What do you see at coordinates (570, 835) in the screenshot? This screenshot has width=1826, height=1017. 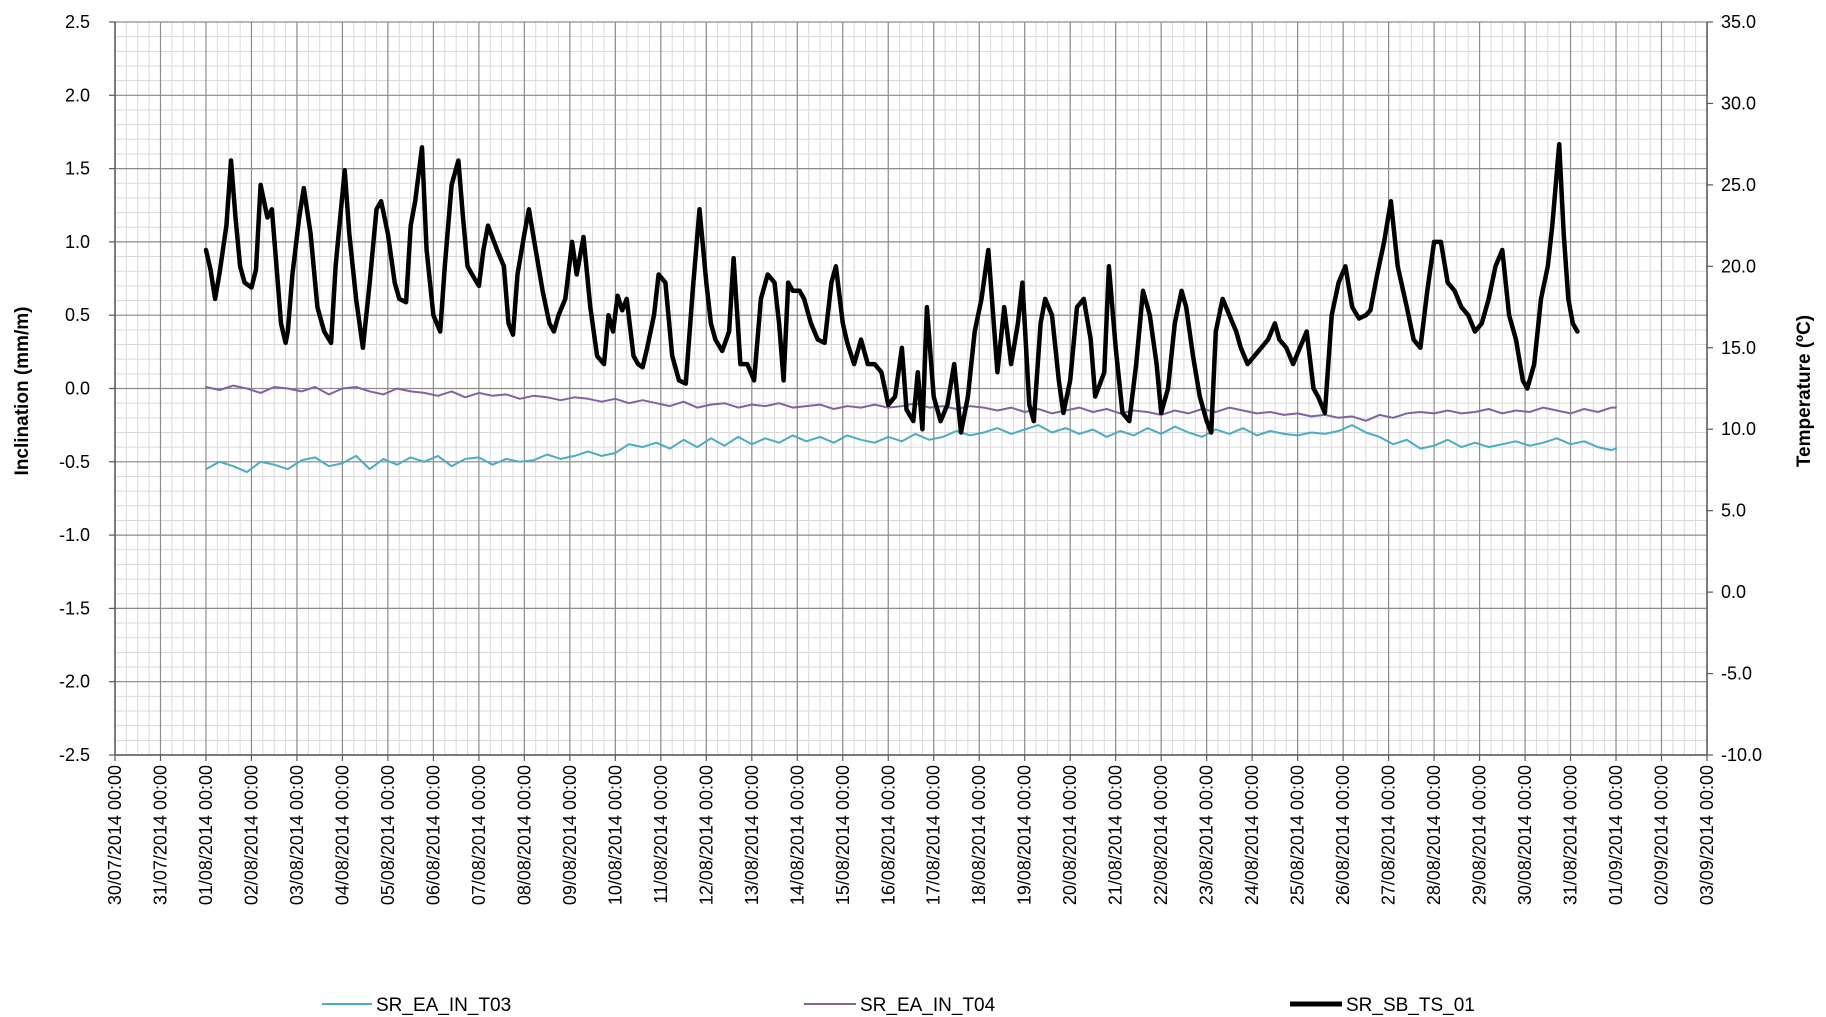 I see `x-tick-label: 09/08/2014 00:00` at bounding box center [570, 835].